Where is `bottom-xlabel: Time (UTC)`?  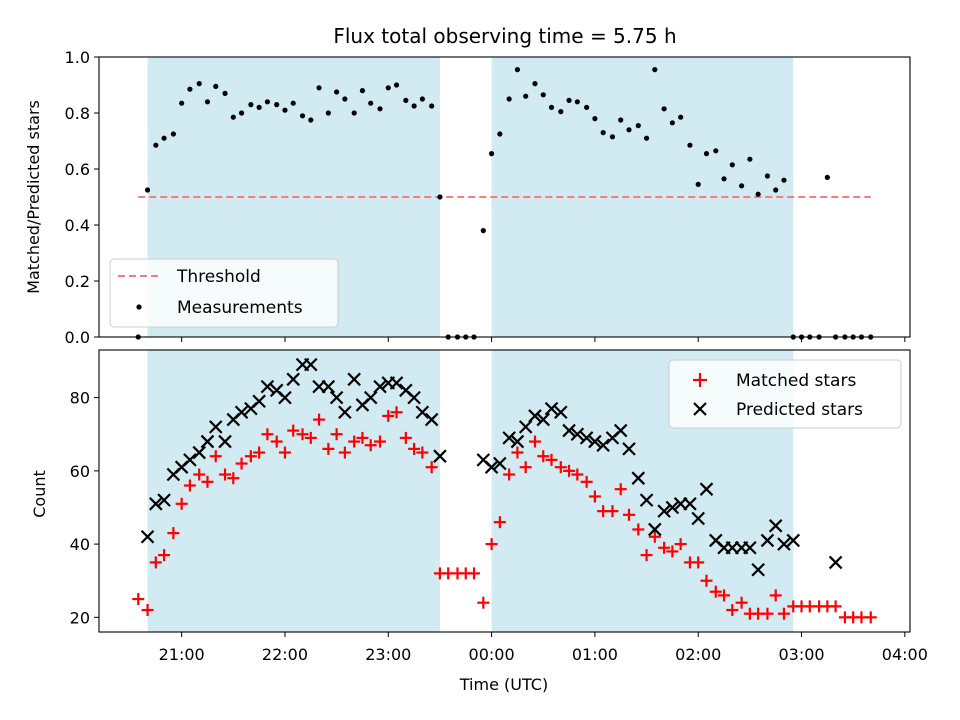
bottom-xlabel: Time (UTC) is located at coordinates (503, 684).